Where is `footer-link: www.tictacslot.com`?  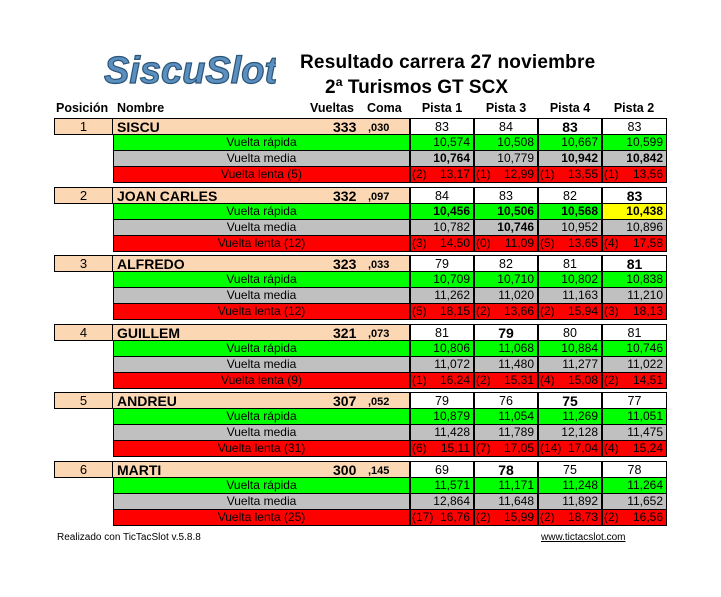
footer-link: www.tictacslot.com is located at coordinates (583, 537).